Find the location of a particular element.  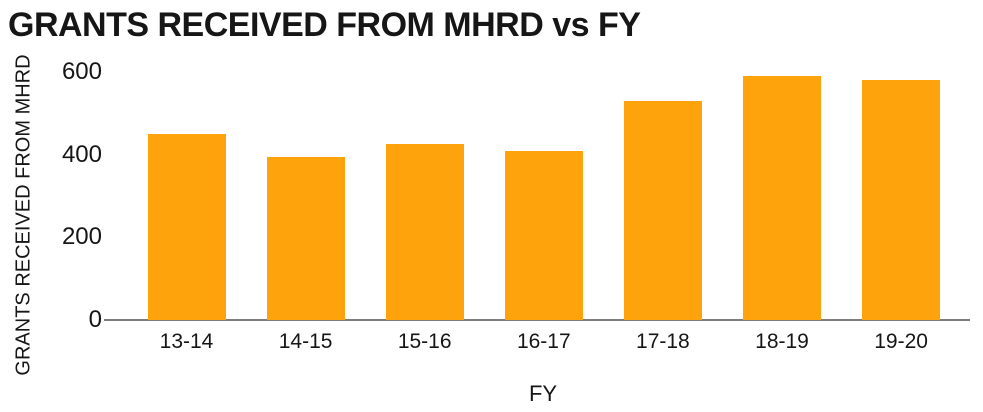

y-tick-label: 400 is located at coordinates (81, 154).